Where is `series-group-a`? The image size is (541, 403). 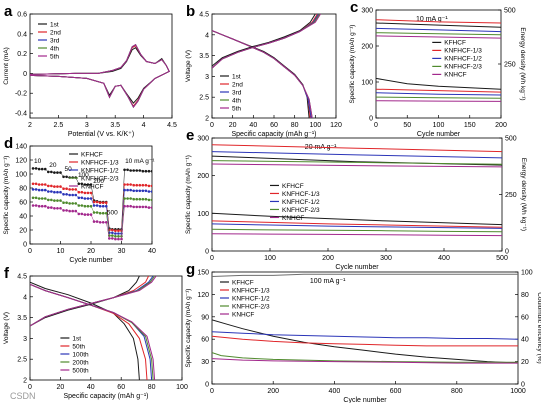
series-group-a is located at coordinates (100, 76).